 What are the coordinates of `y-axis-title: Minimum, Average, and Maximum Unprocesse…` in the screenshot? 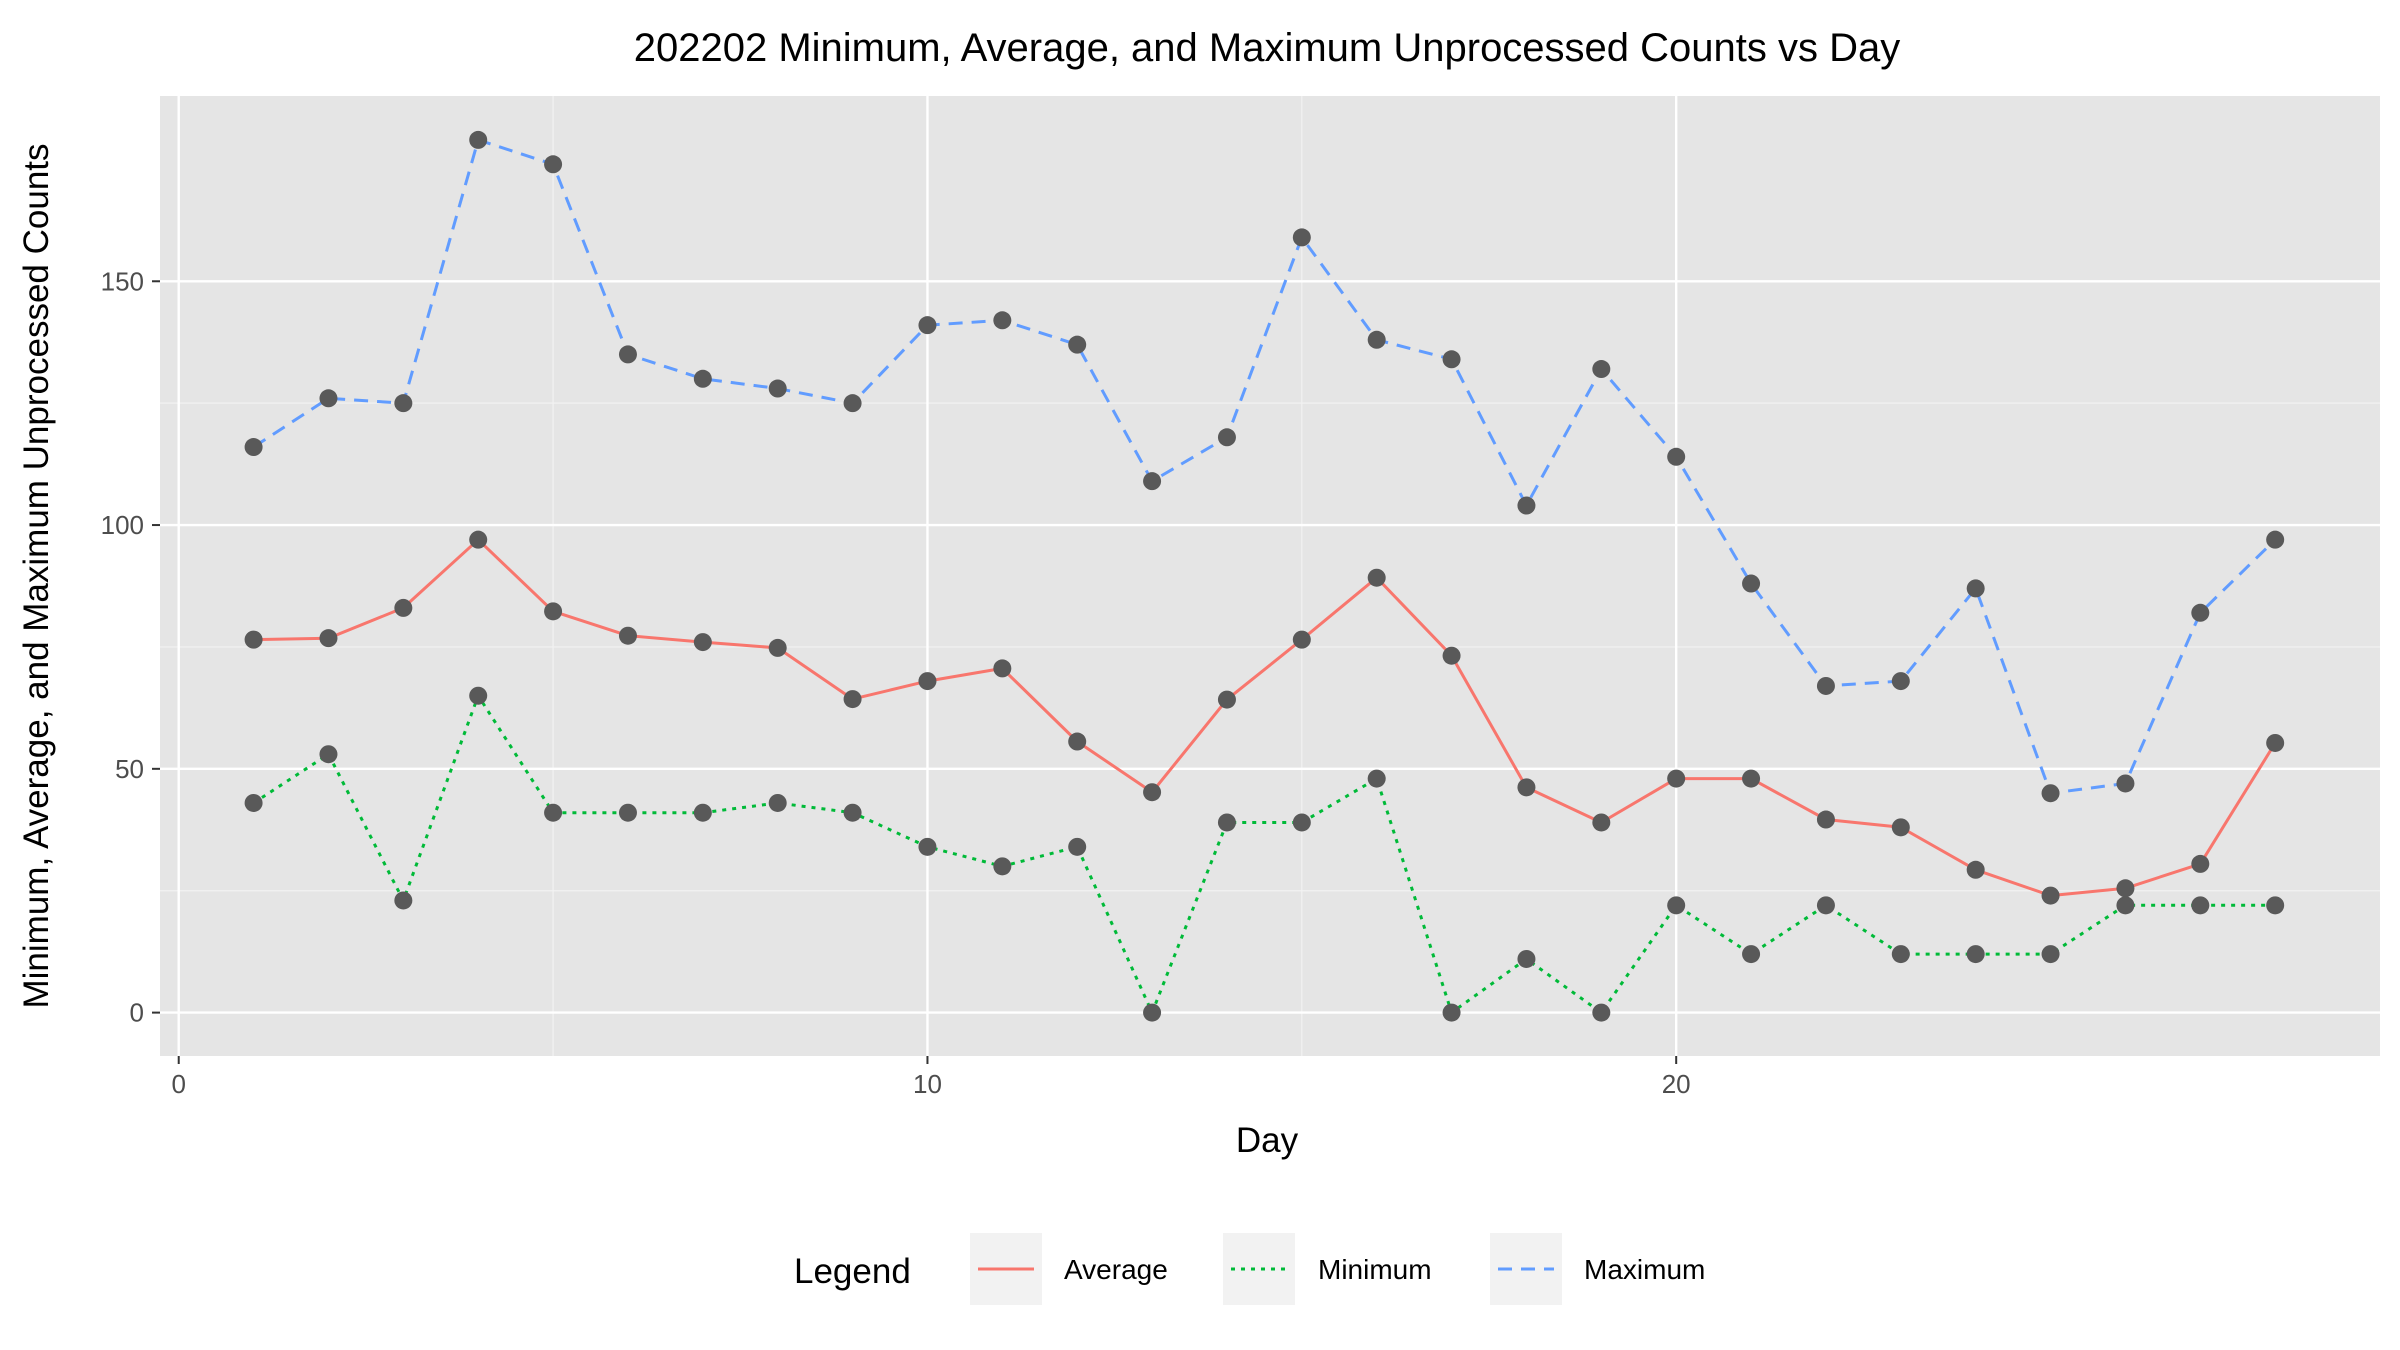 It's located at (36, 575).